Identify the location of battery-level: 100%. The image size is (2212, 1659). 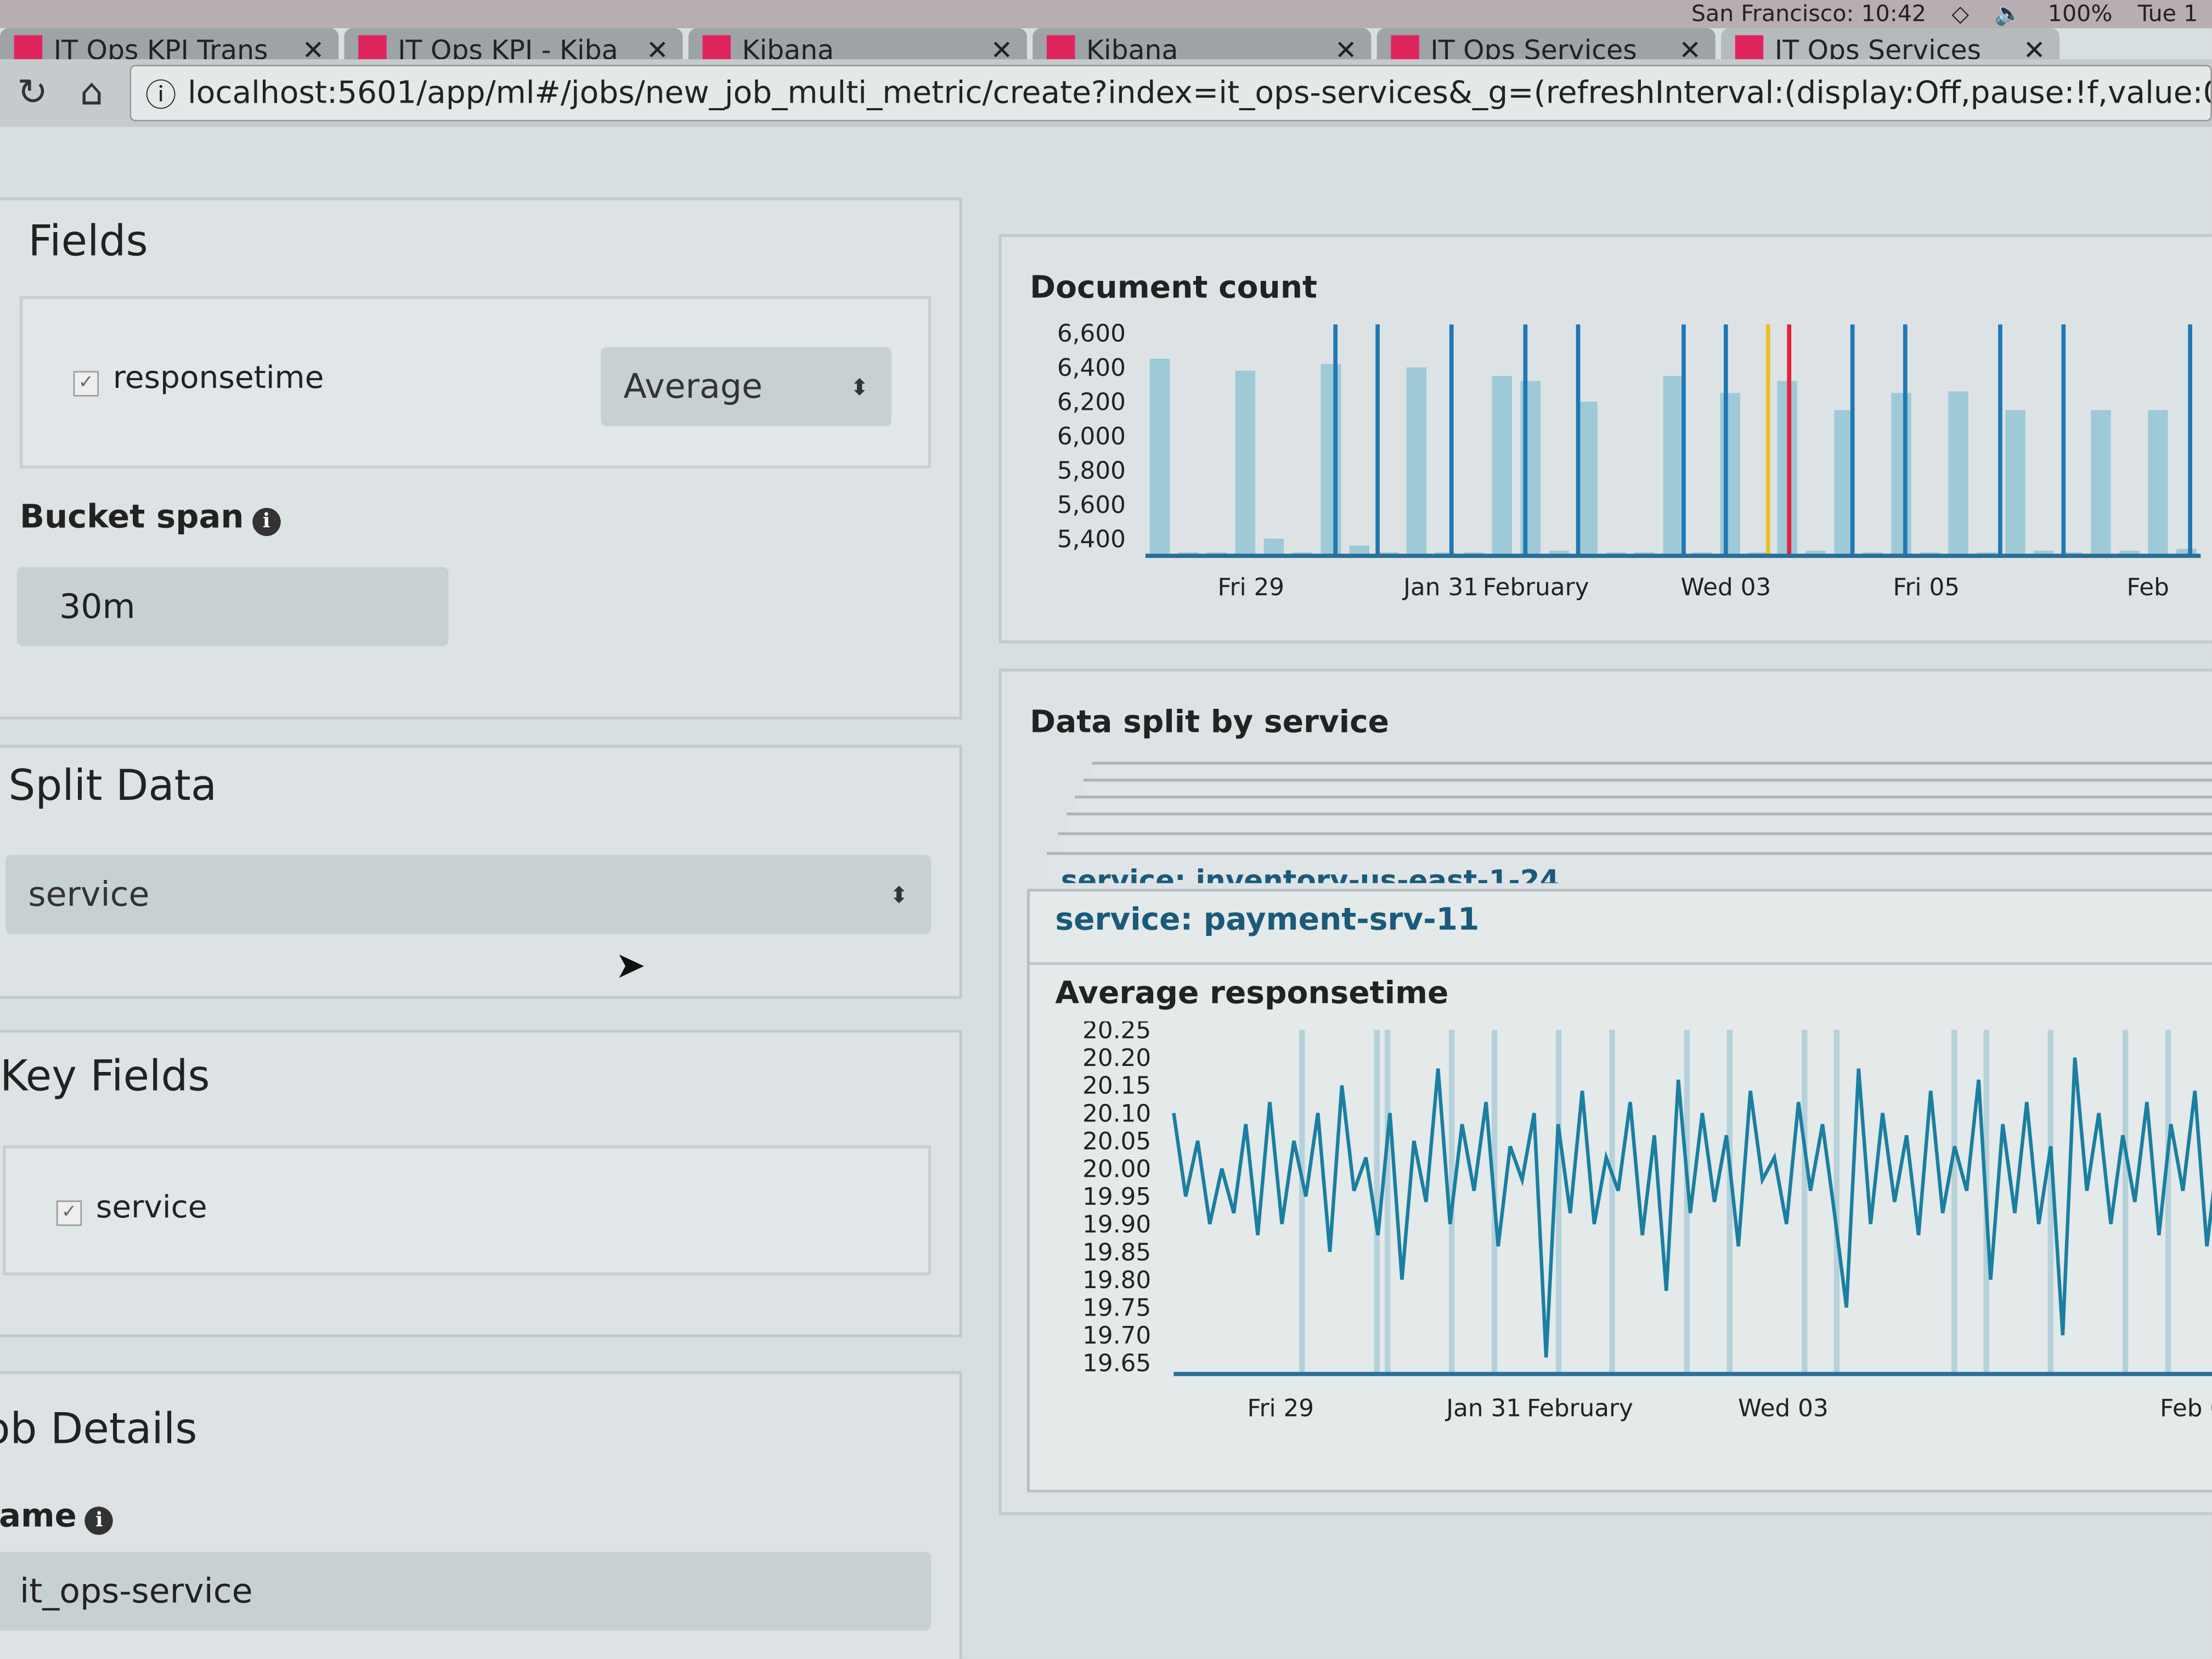
(2080, 14).